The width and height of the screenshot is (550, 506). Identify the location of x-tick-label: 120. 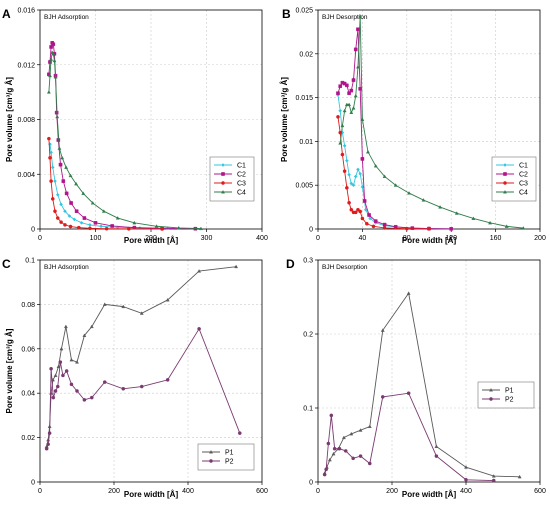
(451, 238).